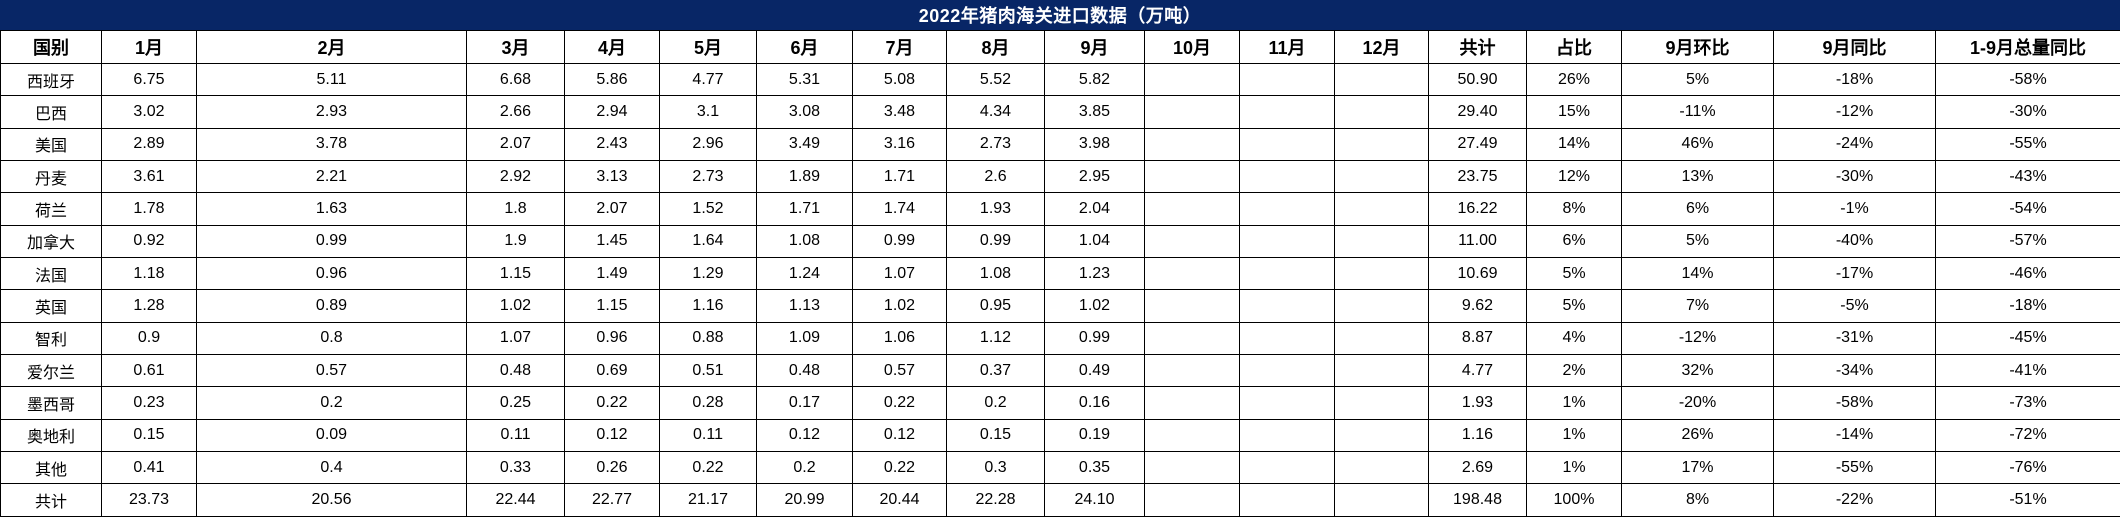 The image size is (2120, 517). Describe the element at coordinates (1094, 241) in the screenshot. I see `data-cell: 1.04` at that location.